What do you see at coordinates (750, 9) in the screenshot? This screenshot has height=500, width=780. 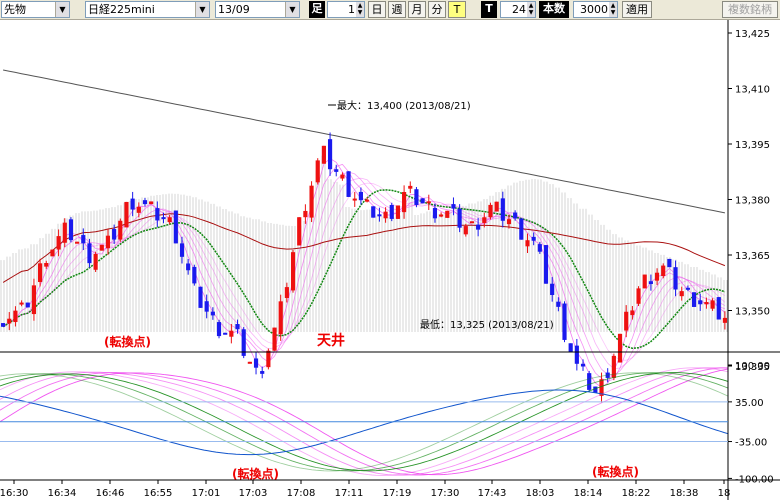 I see `compare-button: 複数銘柄` at bounding box center [750, 9].